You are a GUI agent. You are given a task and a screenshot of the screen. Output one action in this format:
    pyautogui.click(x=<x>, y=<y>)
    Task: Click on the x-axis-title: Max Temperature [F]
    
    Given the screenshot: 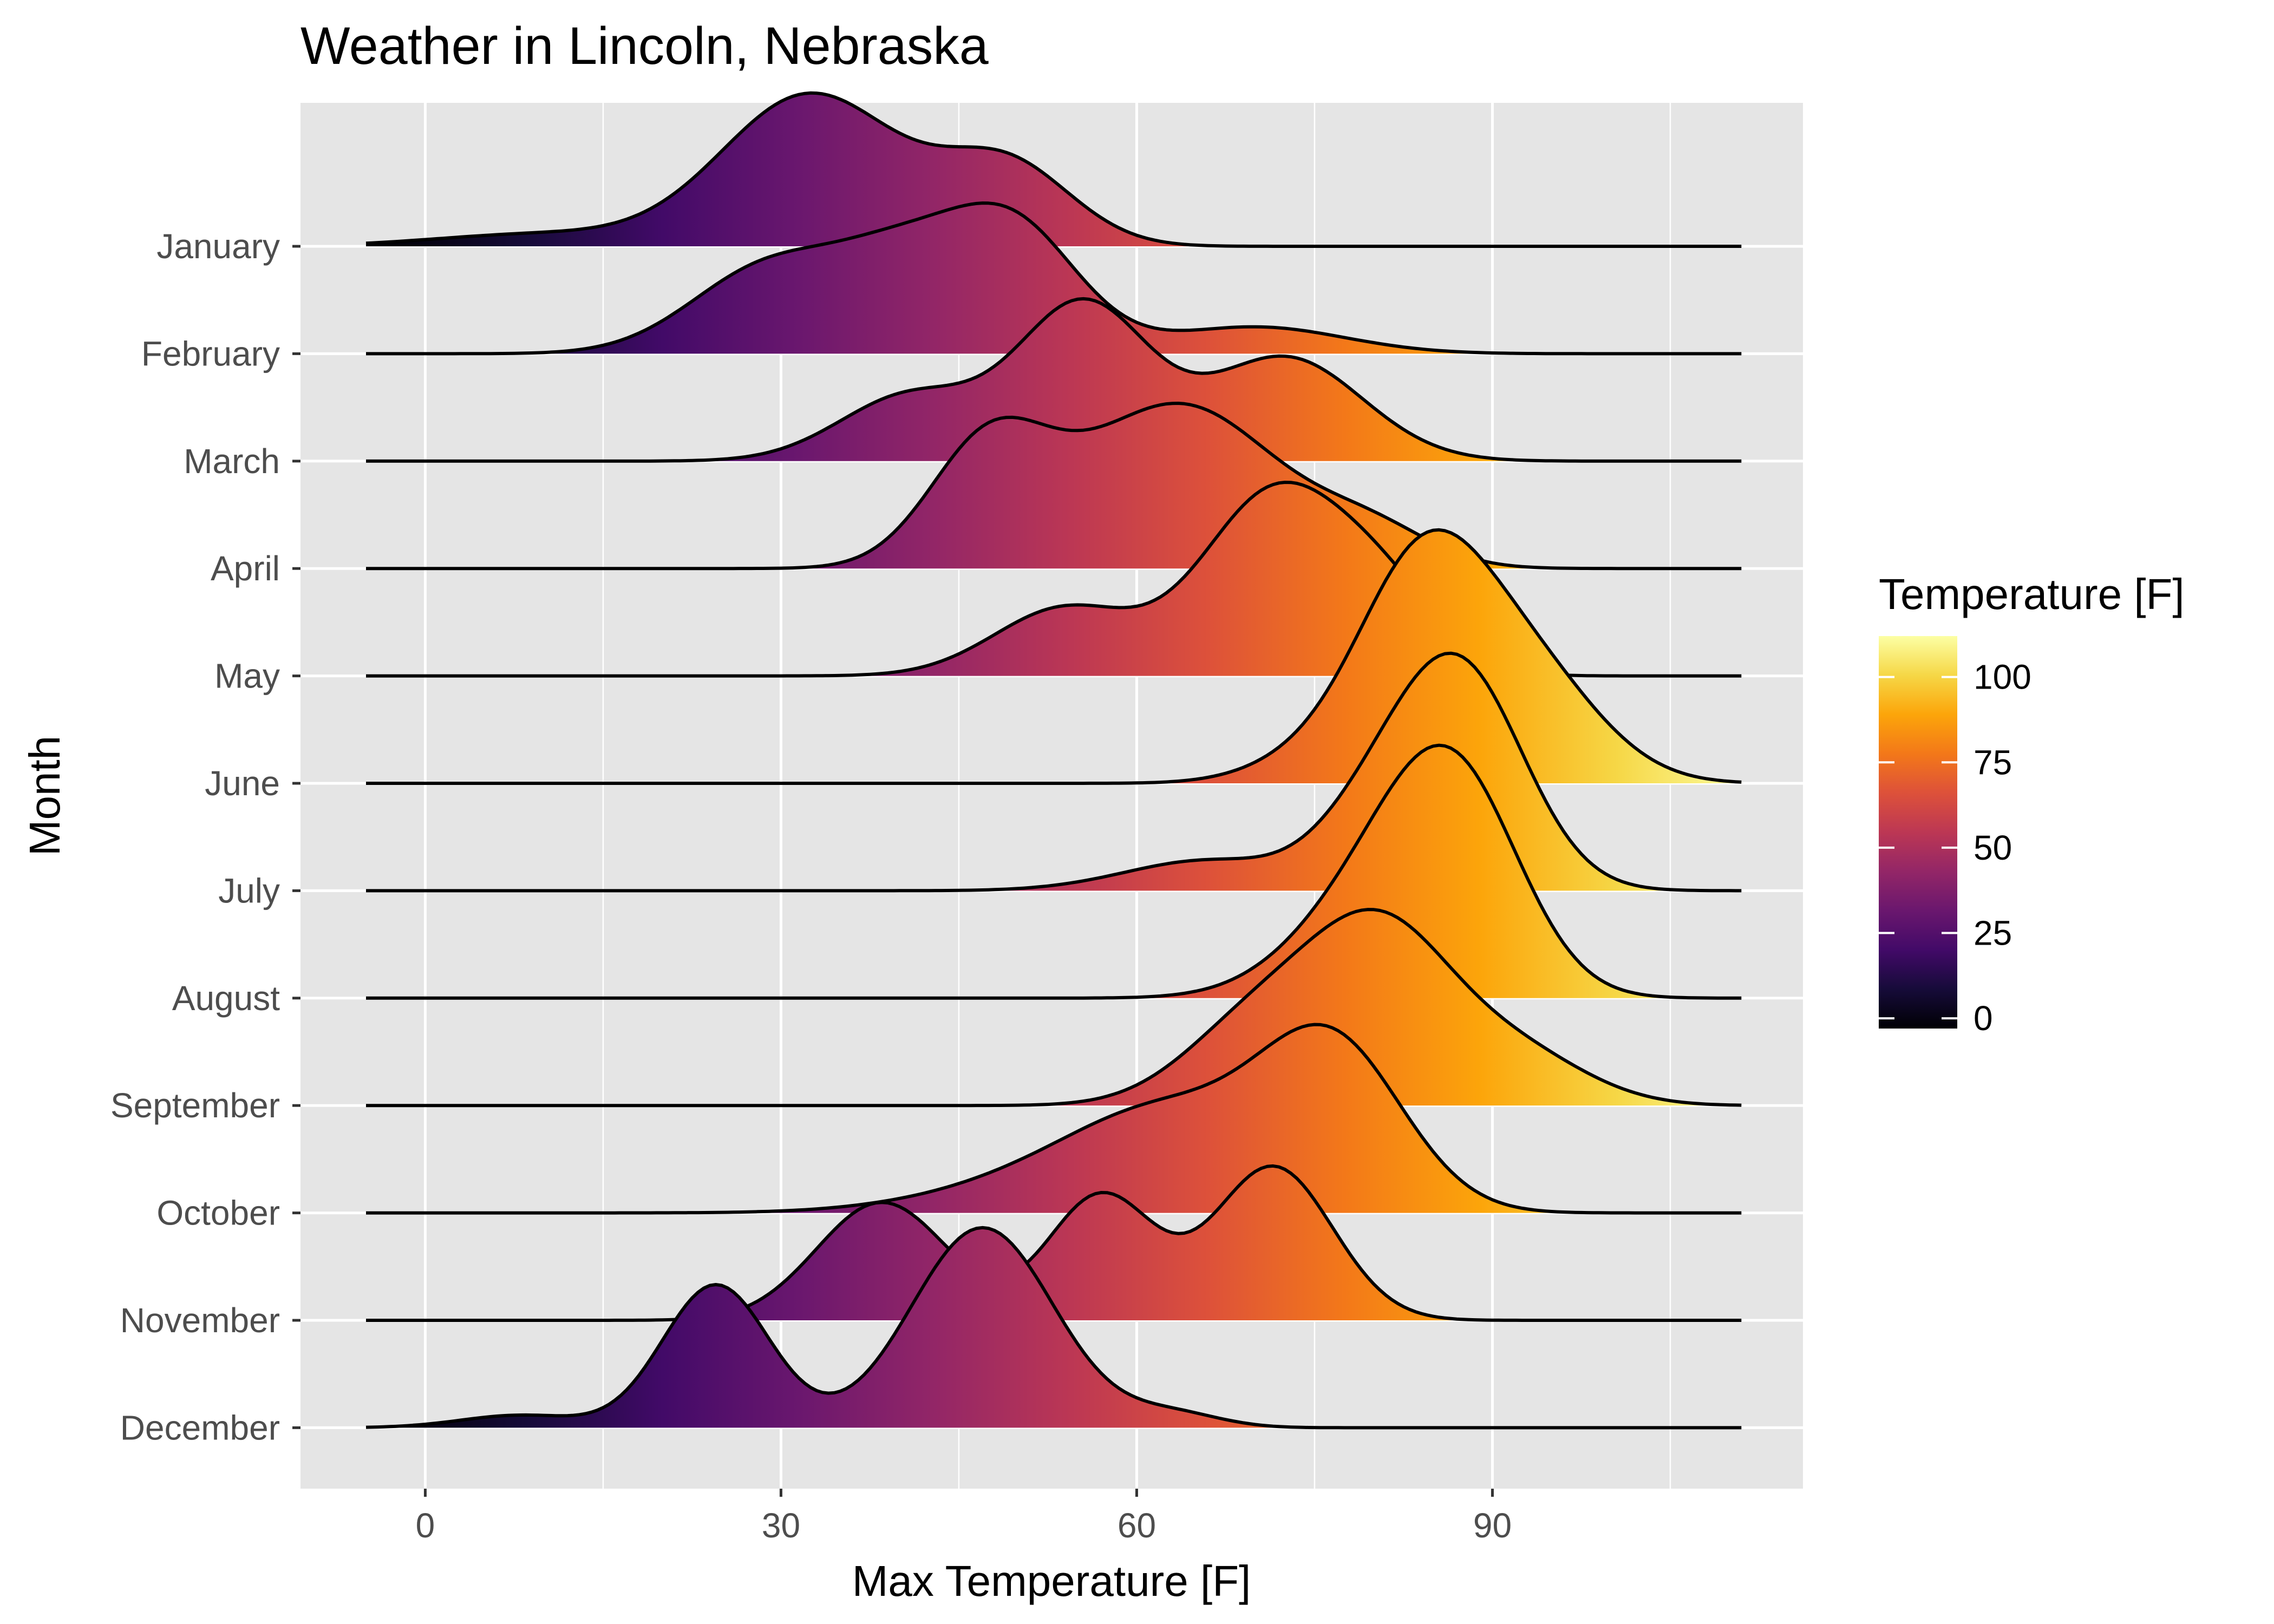 What is the action you would take?
    pyautogui.click(x=1051, y=1581)
    